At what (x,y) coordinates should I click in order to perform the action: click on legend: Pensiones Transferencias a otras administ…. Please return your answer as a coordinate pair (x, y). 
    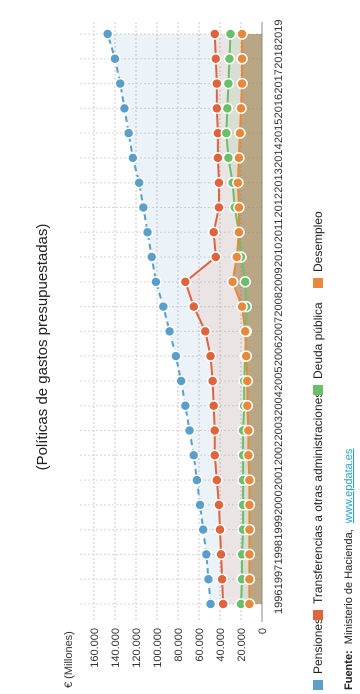
    Looking at the image, I should click on (318, 450).